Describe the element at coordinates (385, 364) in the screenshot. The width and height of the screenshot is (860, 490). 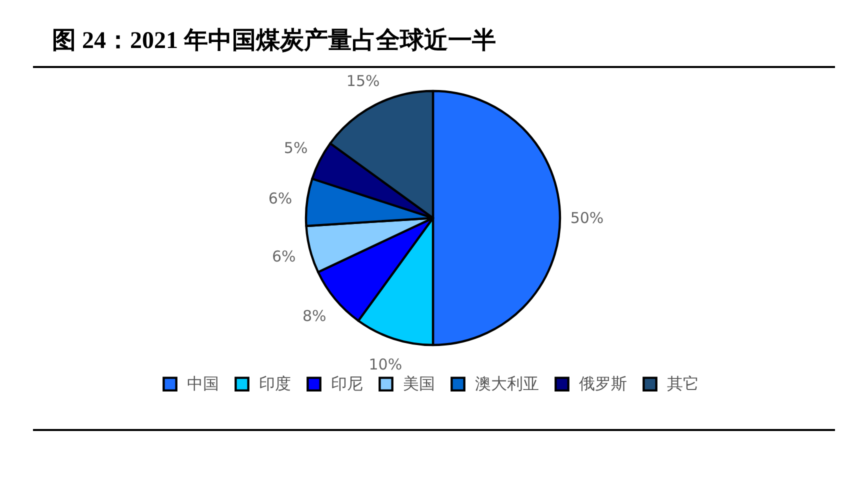
I see `data-label: 10%` at that location.